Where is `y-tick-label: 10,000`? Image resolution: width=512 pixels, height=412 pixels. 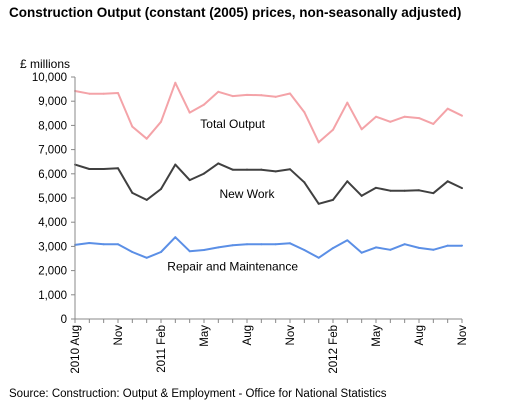 y-tick-label: 10,000 is located at coordinates (49, 78).